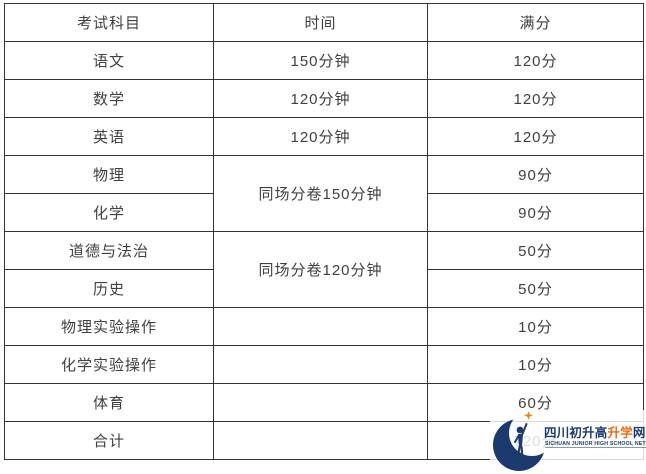 This screenshot has width=646, height=474. I want to click on subject-cell: 物理实验操作, so click(109, 326).